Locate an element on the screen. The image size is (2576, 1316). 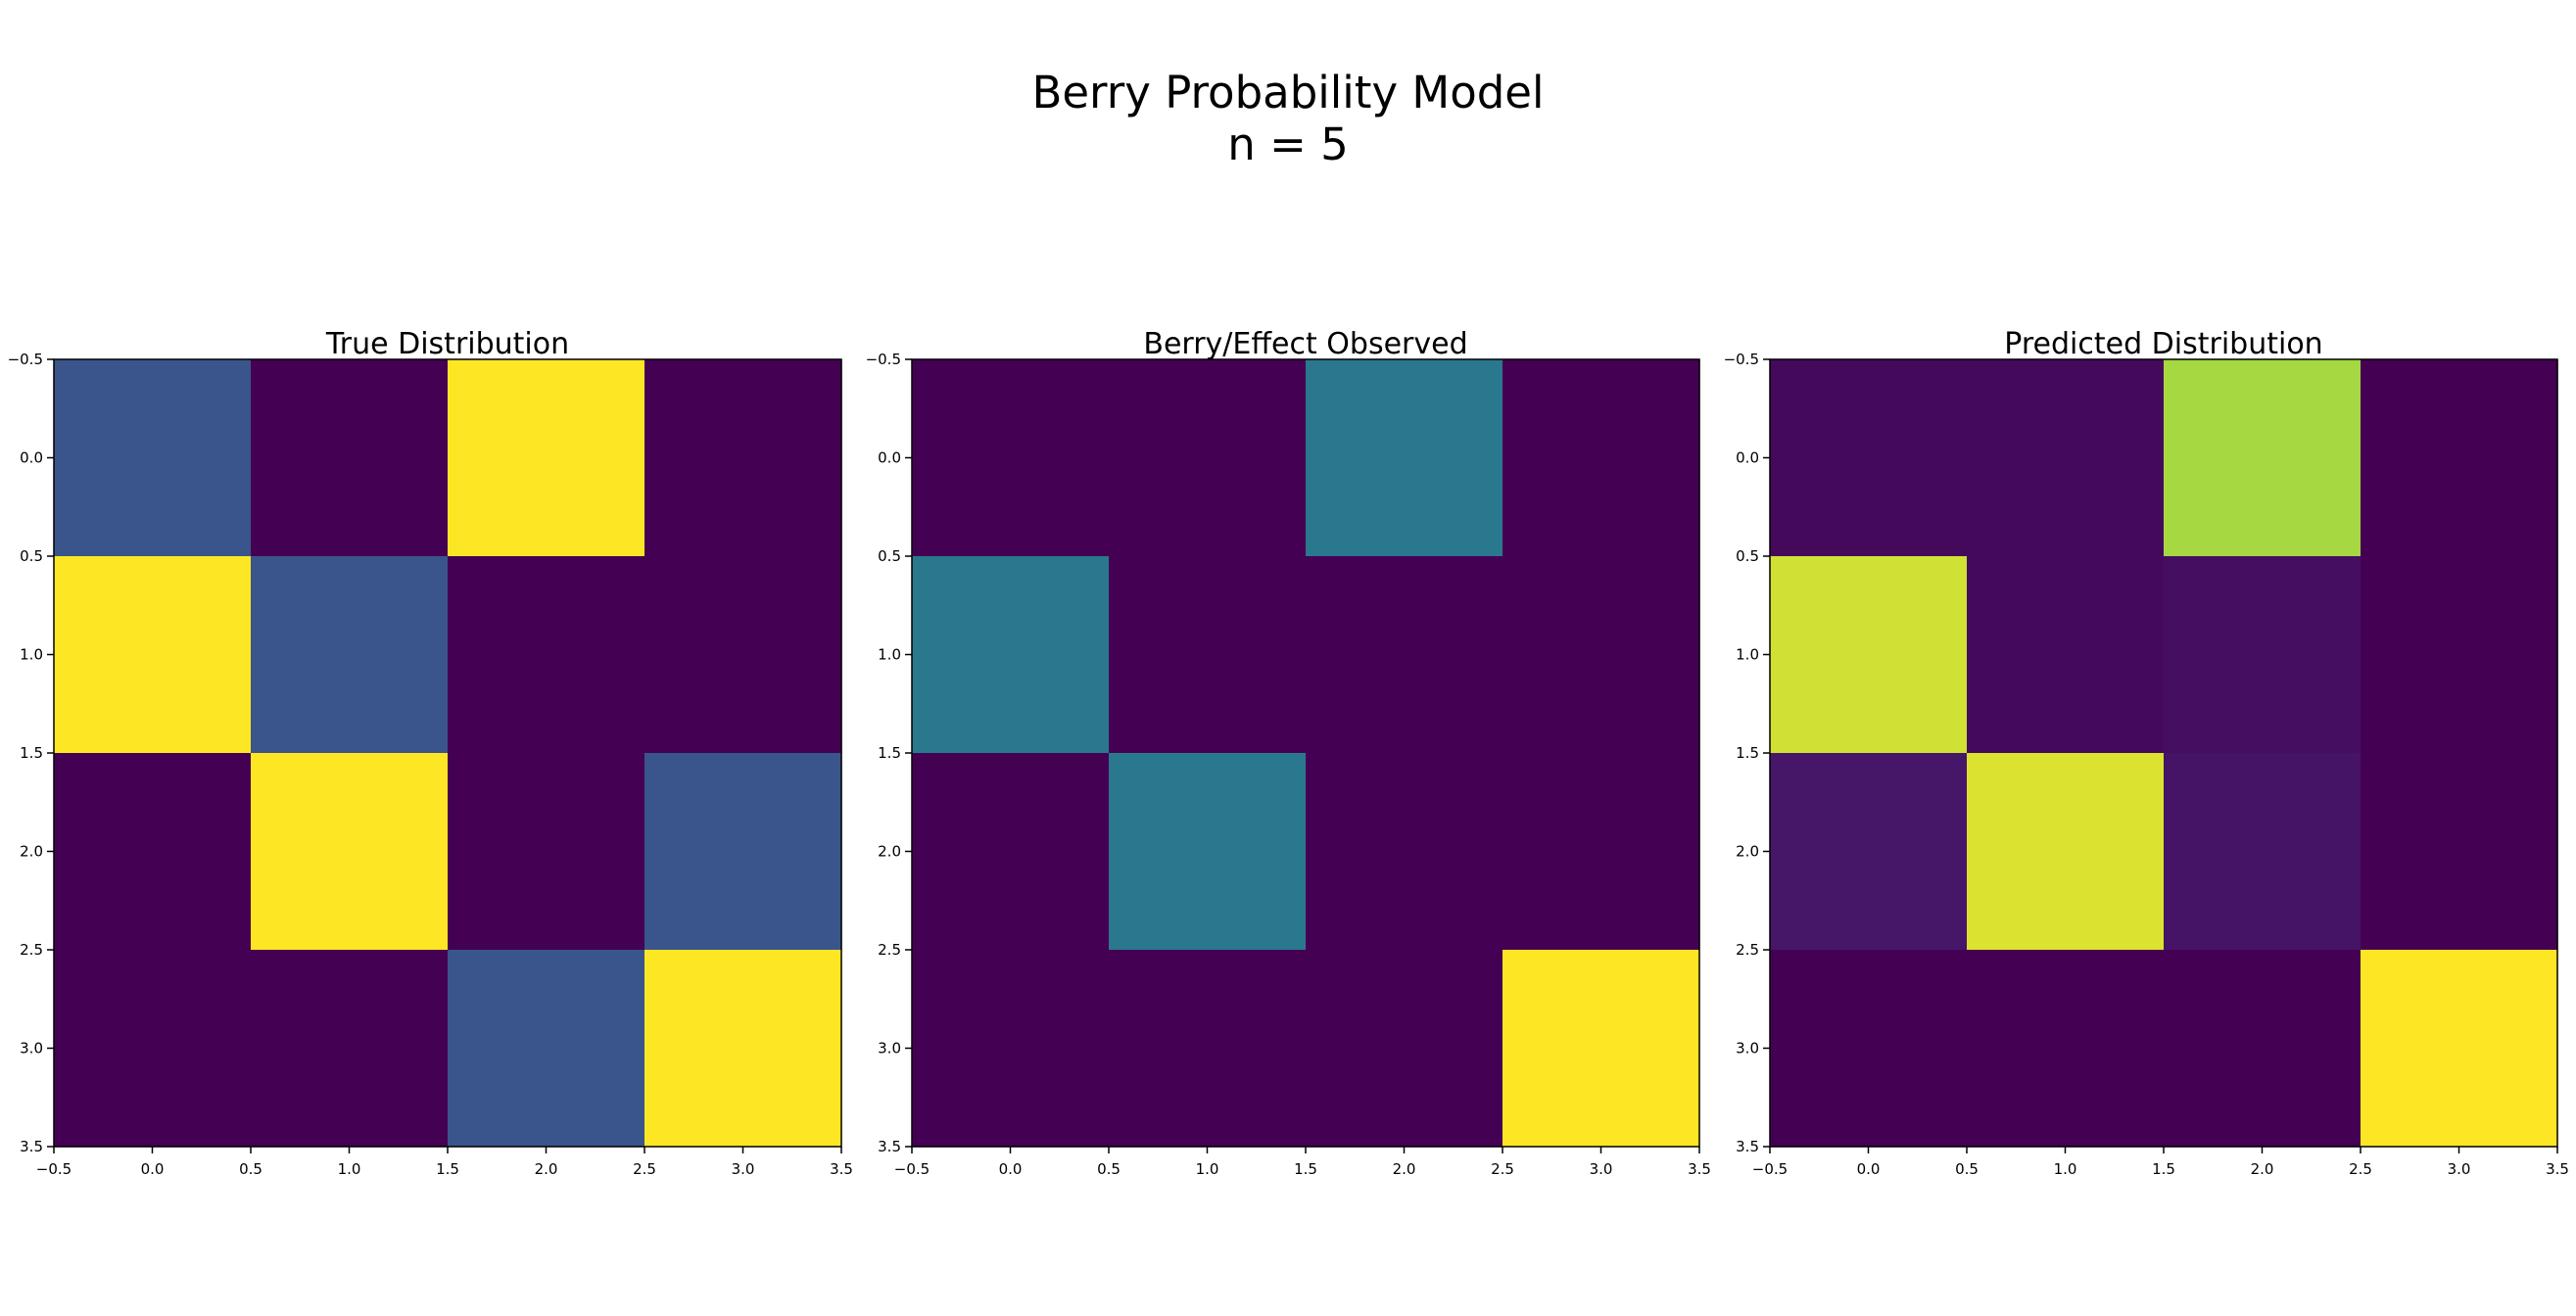
figure-title-line-2: n = 5 is located at coordinates (1288, 144).